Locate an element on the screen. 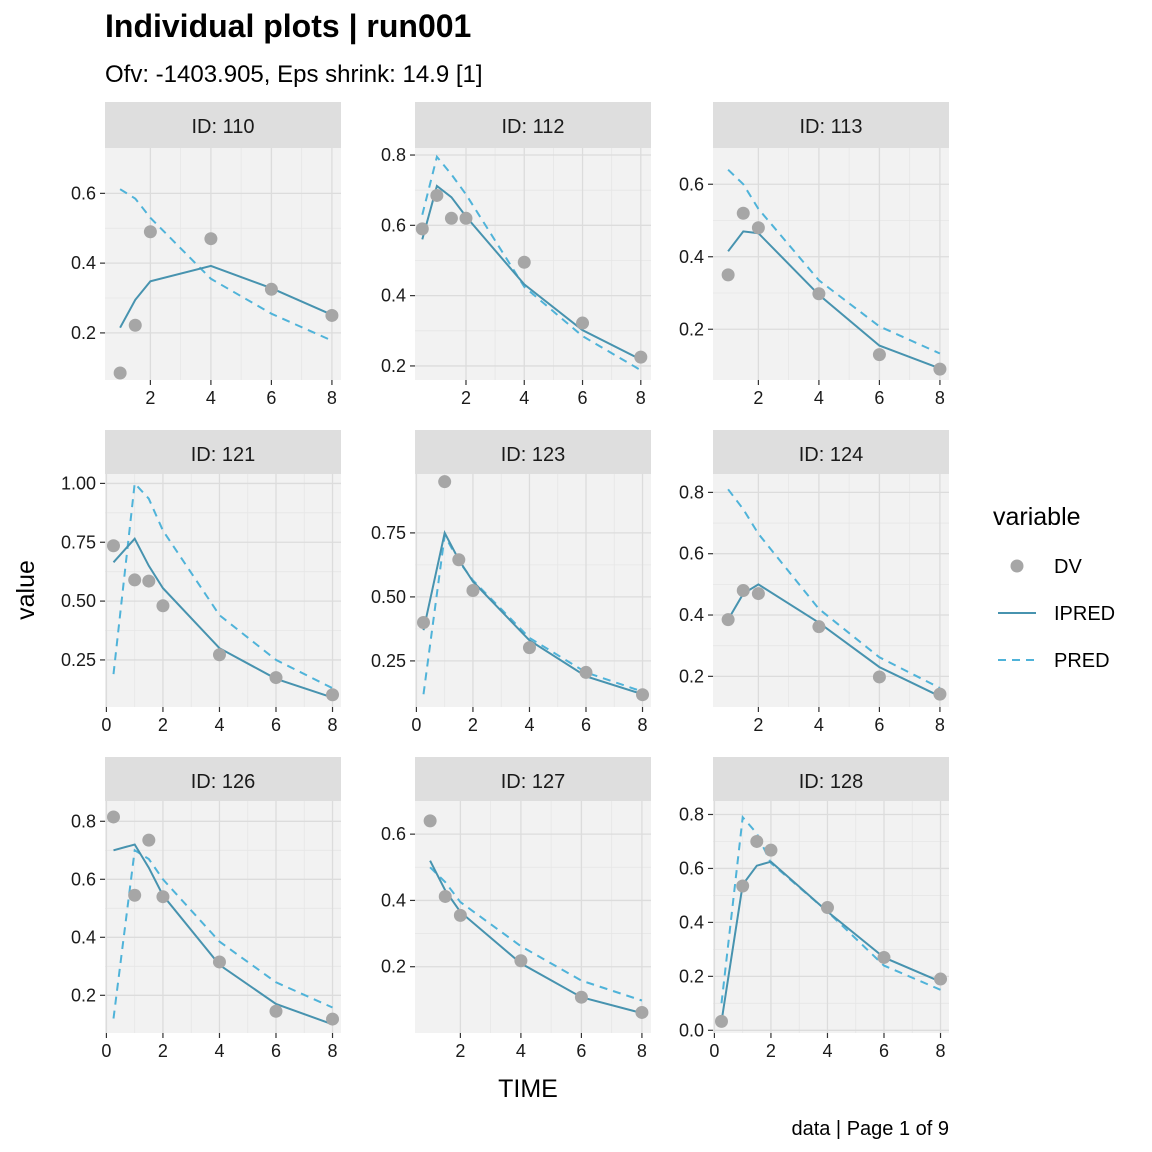  facet-strip-label: ID: 110 is located at coordinates (223, 127).